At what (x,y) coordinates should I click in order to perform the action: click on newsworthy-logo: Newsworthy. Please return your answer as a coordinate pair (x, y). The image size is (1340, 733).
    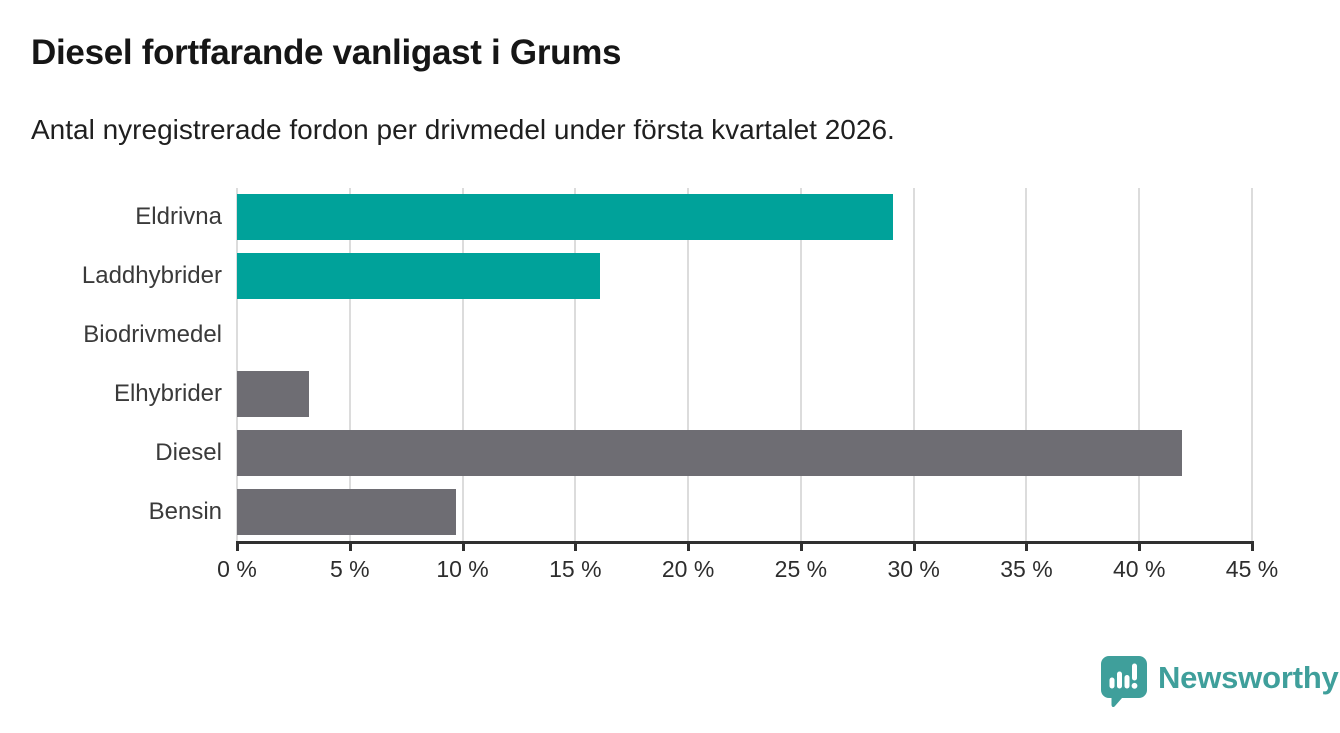
    Looking at the image, I should click on (1219, 681).